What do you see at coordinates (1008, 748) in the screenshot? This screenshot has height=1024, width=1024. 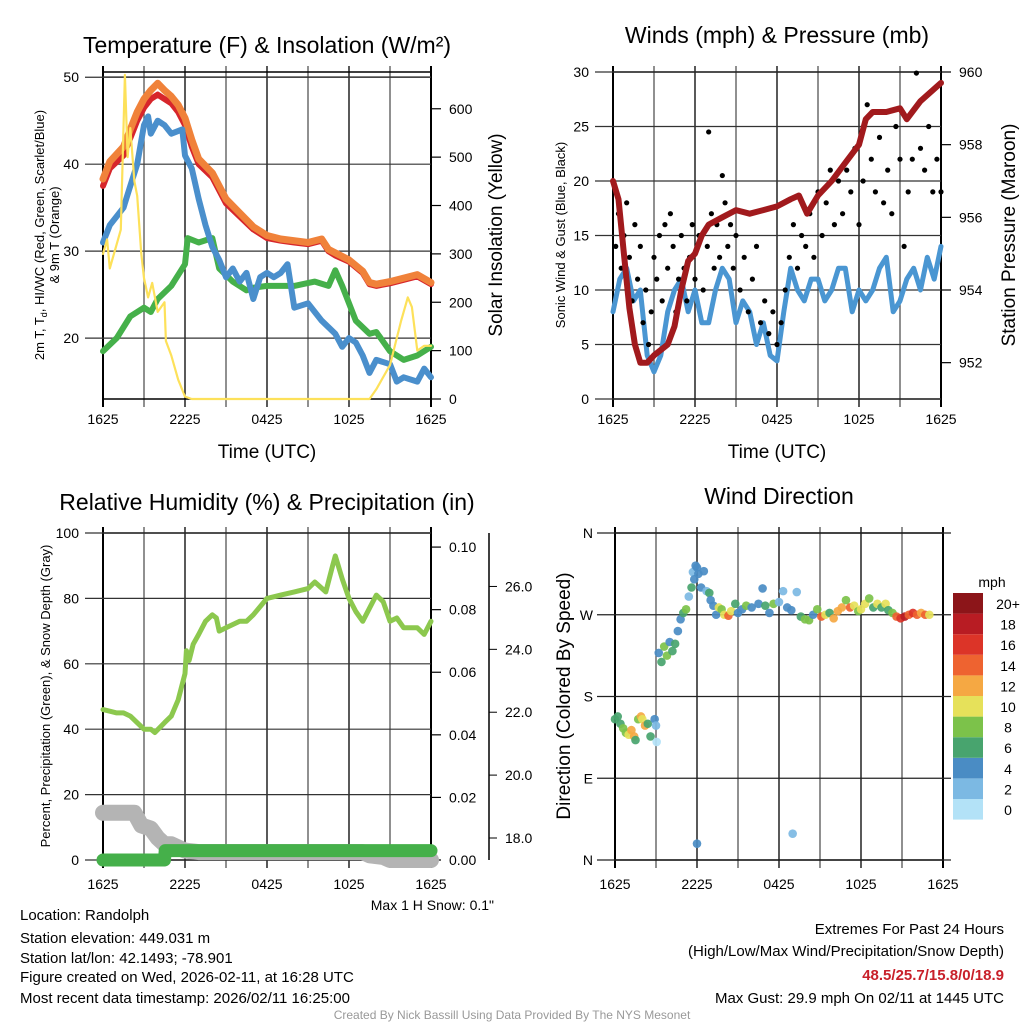 I see `colorbar-label: 6` at bounding box center [1008, 748].